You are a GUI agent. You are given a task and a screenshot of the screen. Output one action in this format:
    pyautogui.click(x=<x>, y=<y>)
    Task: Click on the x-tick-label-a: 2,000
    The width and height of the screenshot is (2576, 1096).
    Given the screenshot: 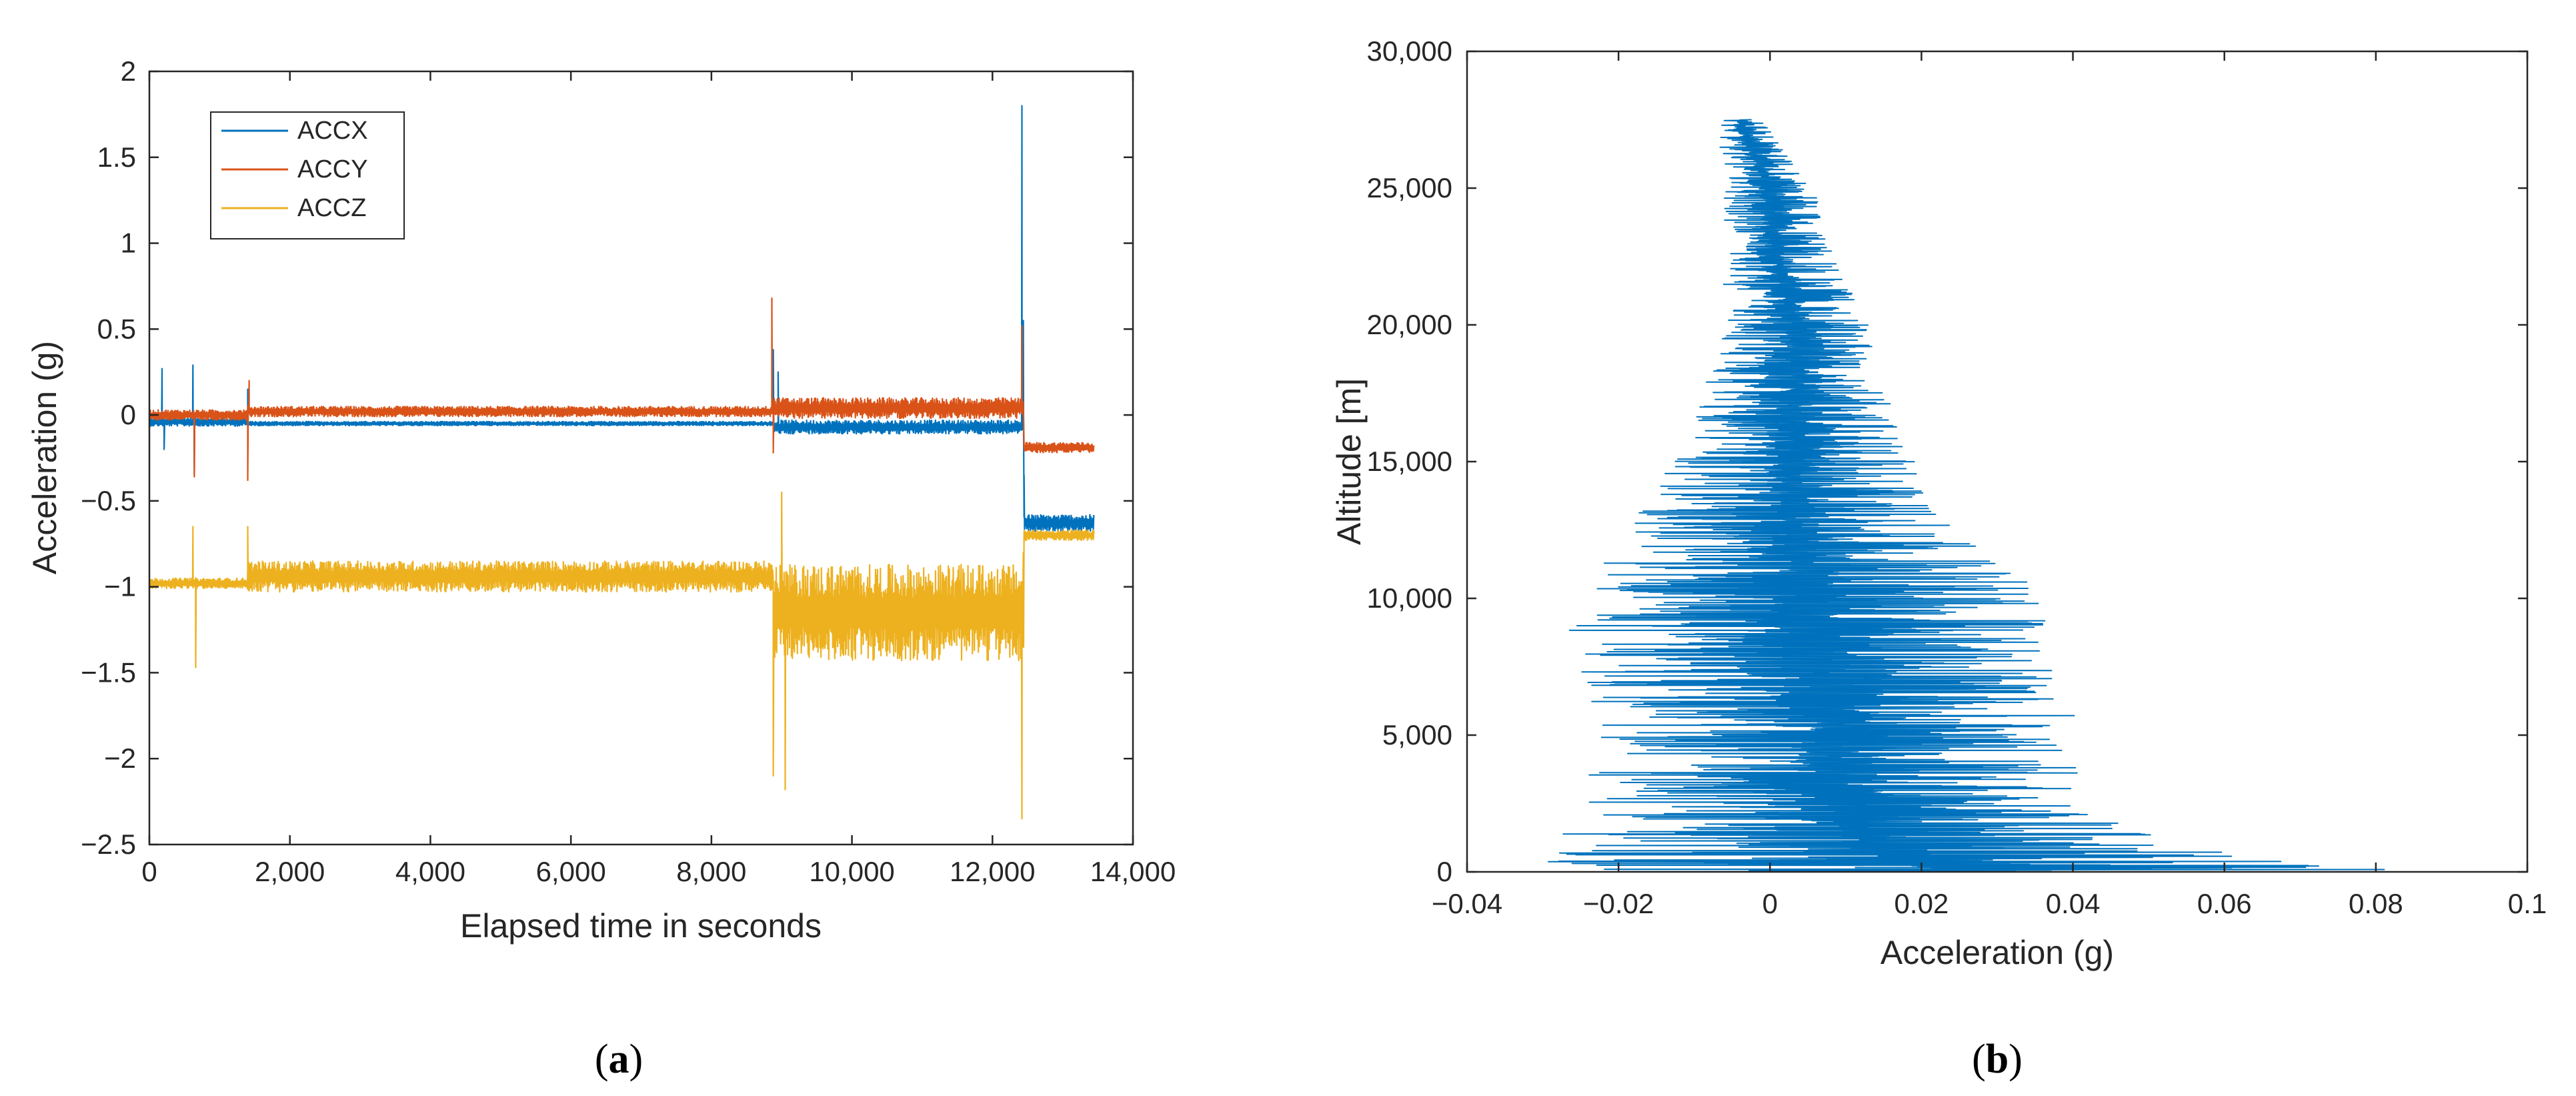 What is the action you would take?
    pyautogui.click(x=290, y=871)
    